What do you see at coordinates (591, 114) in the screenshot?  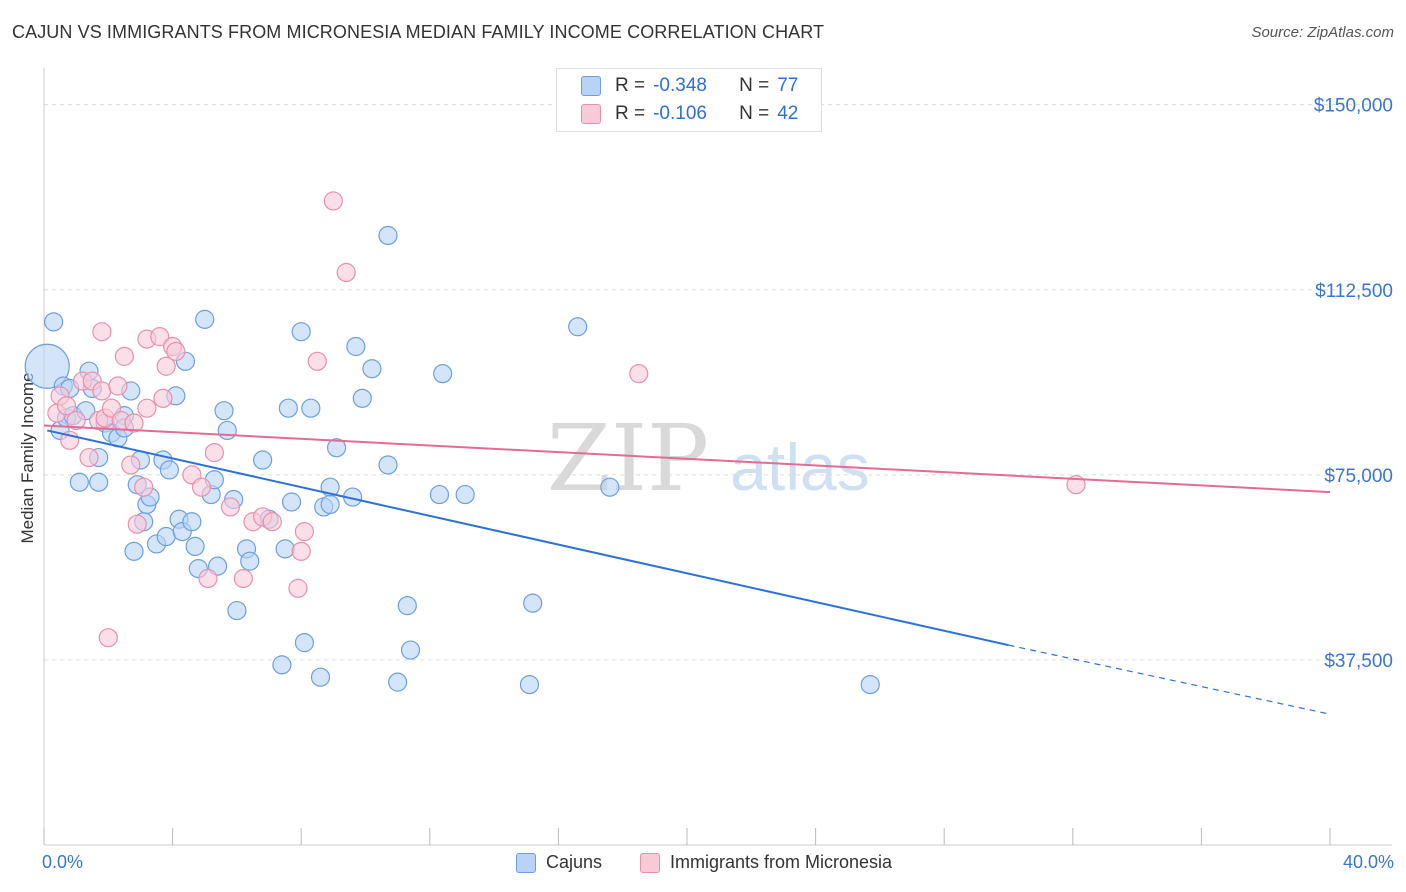 I see `legend-swatch-micronesia` at bounding box center [591, 114].